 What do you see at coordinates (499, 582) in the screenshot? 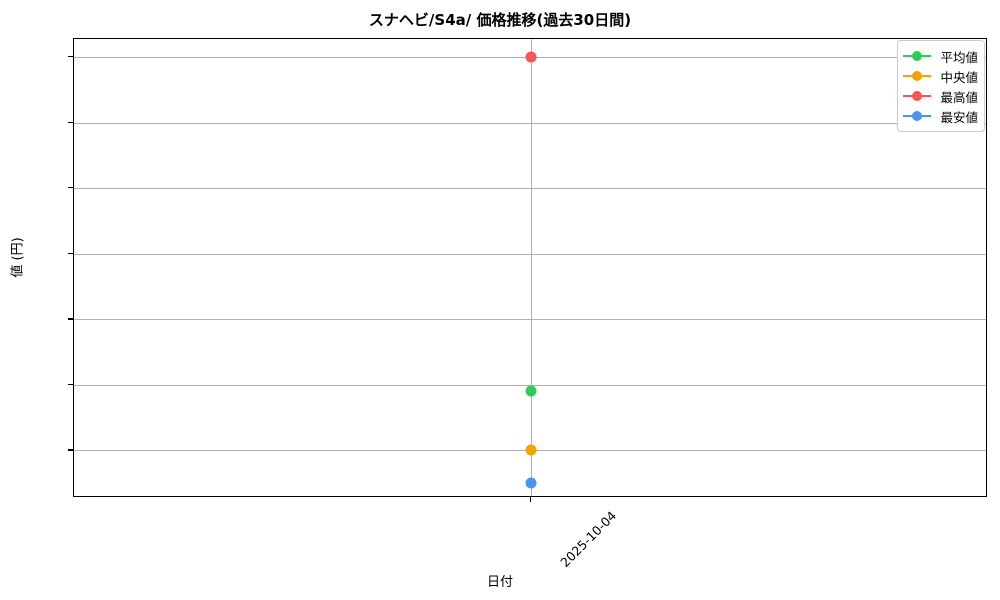
I see `x-axis-label: 日付` at bounding box center [499, 582].